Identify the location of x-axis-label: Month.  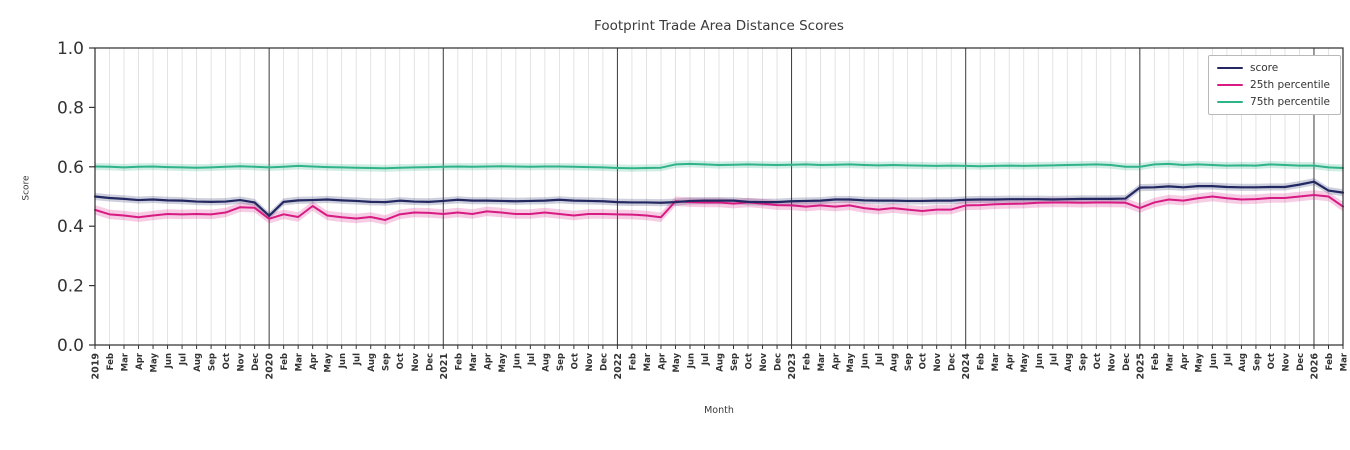
(719, 410).